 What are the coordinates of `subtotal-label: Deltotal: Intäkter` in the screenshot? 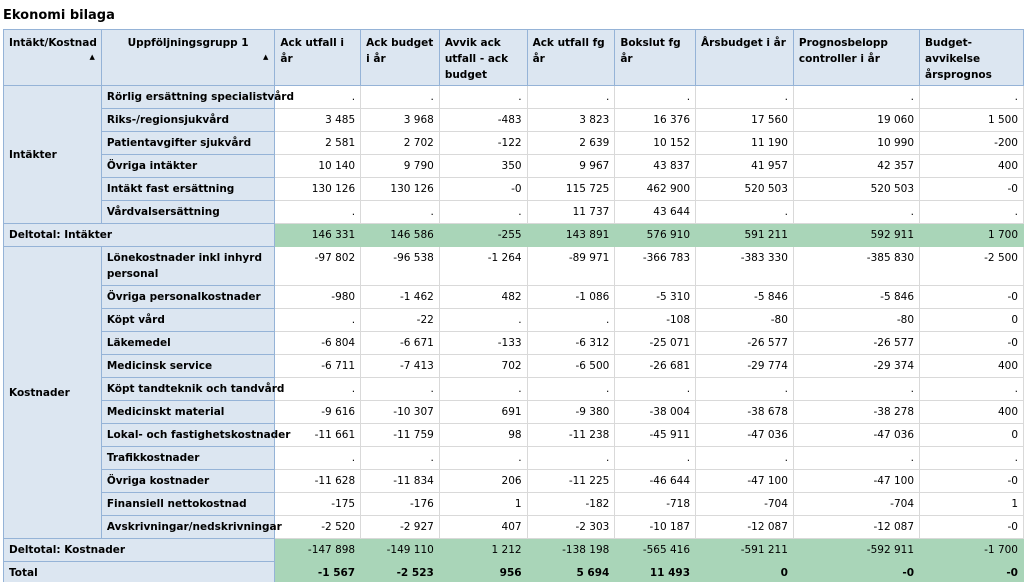 It's located at (139, 235).